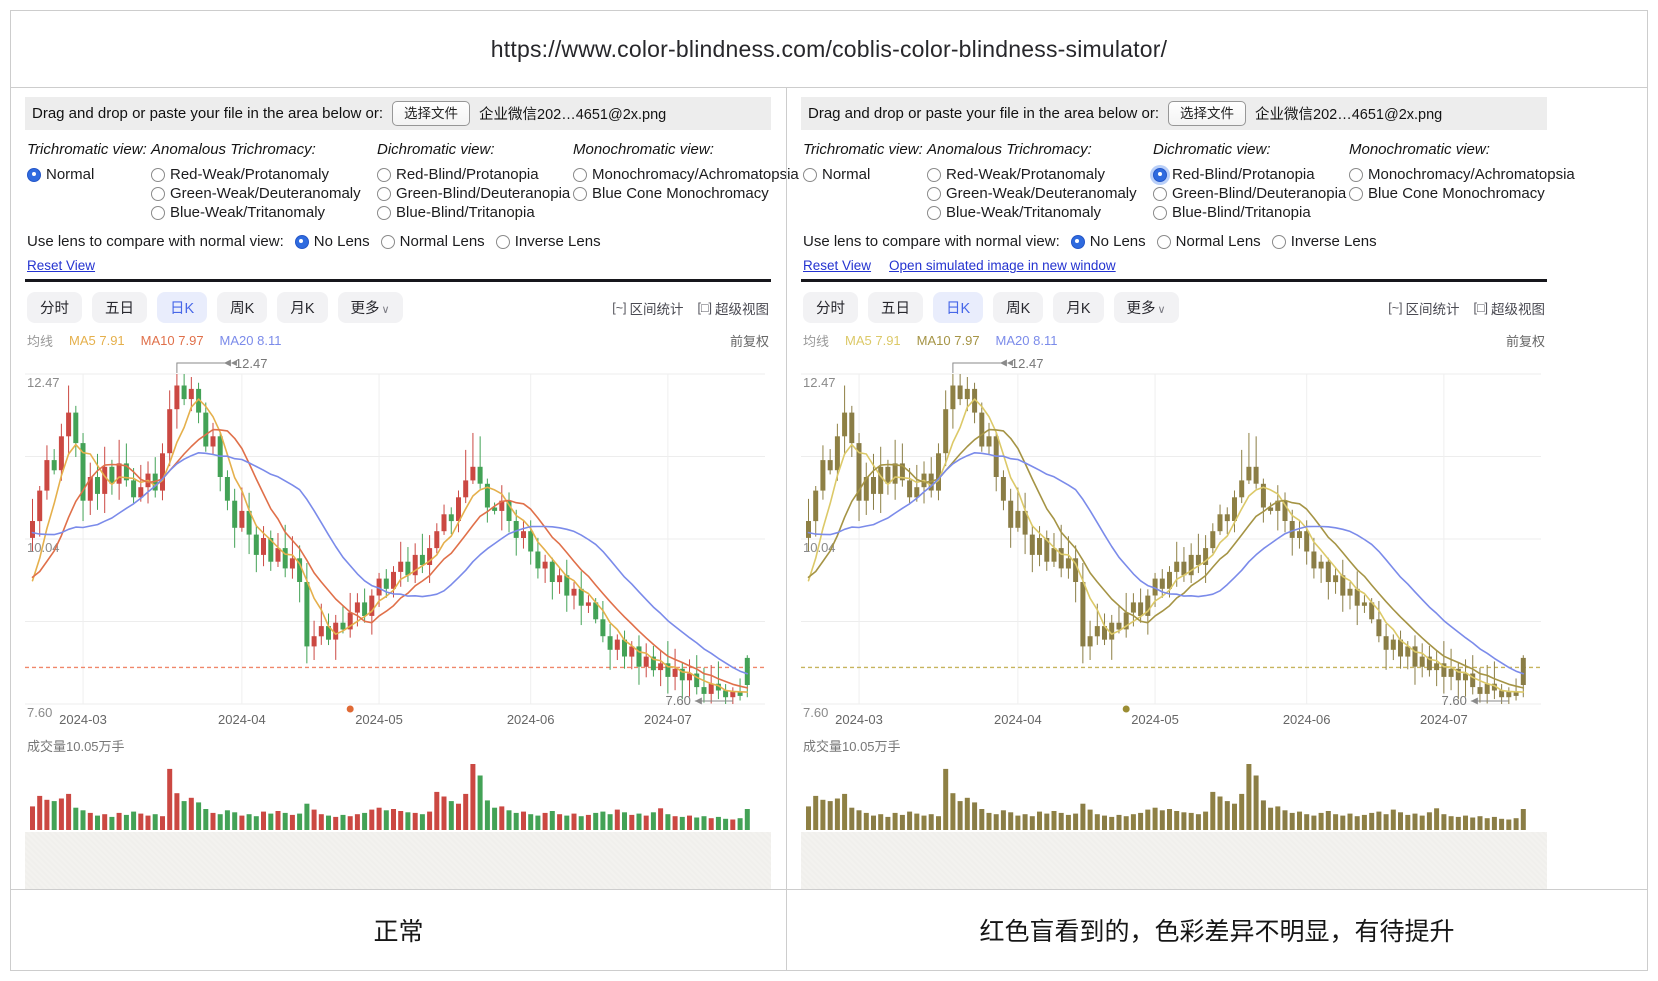 The height and width of the screenshot is (981, 1658). Describe the element at coordinates (1241, 212) in the screenshot. I see `radio-label: Blue-Blind/Tritanopia` at that location.